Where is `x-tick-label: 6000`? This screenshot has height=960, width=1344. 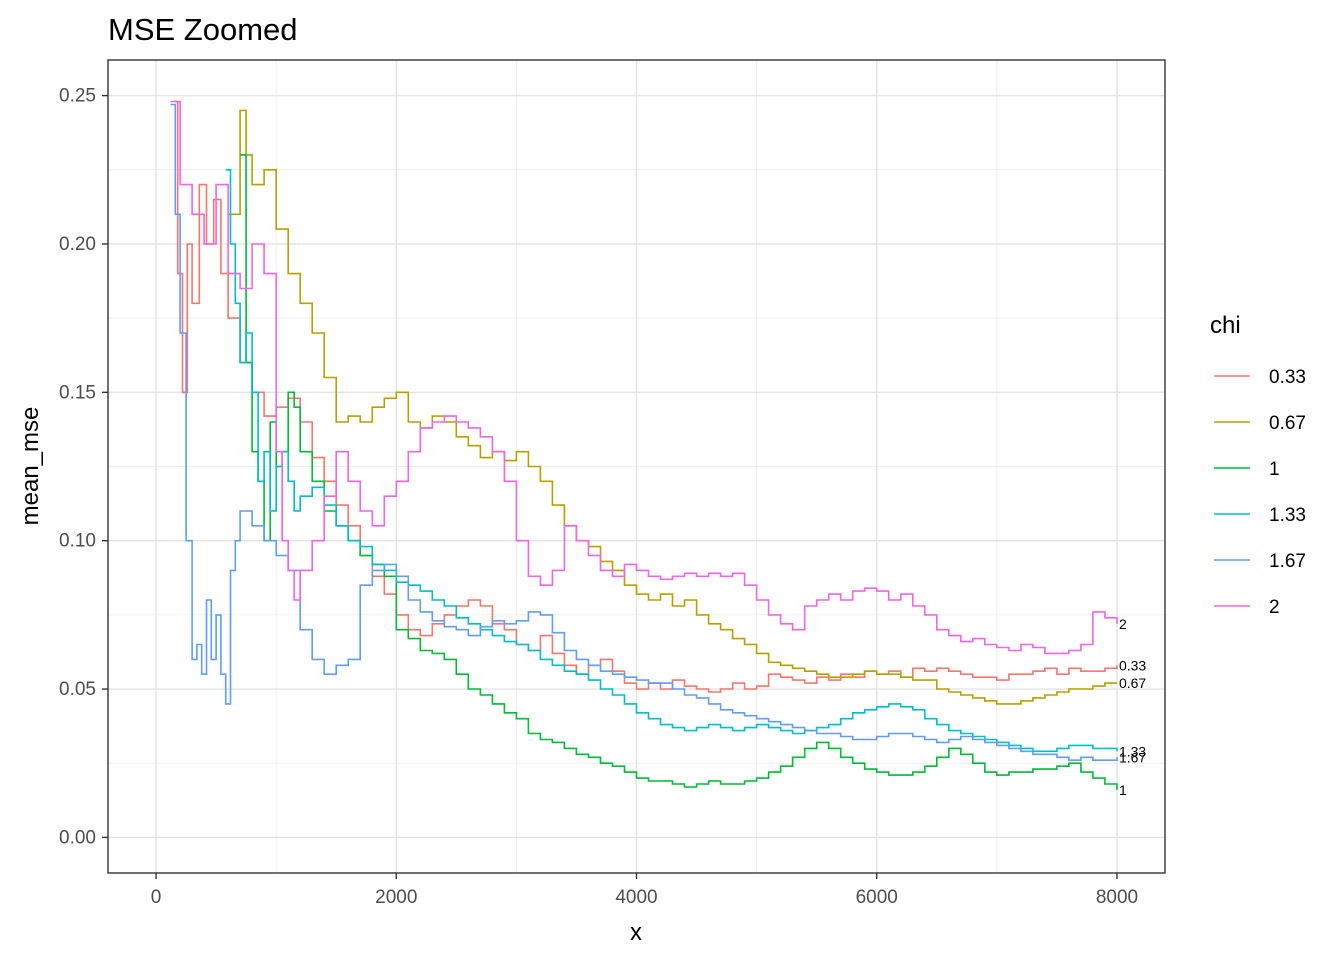
x-tick-label: 6000 is located at coordinates (877, 897).